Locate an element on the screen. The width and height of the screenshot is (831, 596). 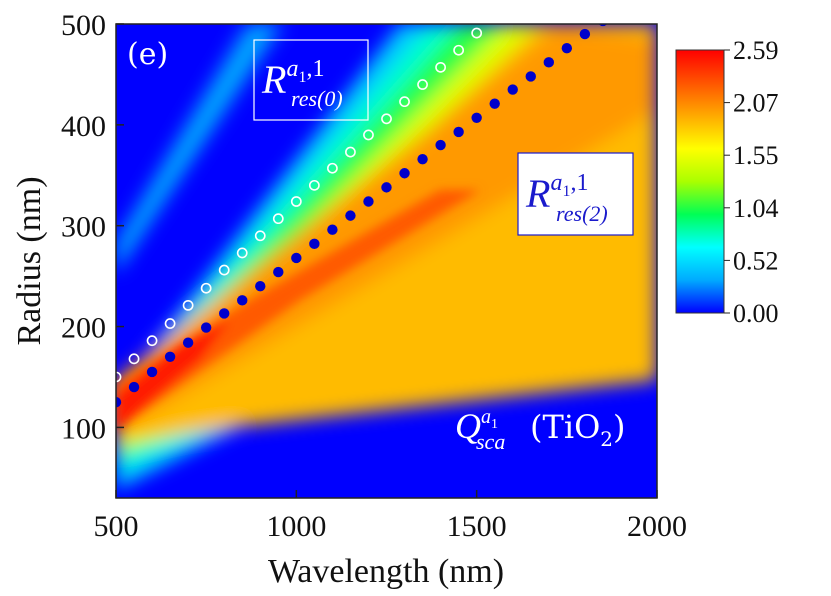
colorbar-tick-label: 1.55 is located at coordinates (756, 155).